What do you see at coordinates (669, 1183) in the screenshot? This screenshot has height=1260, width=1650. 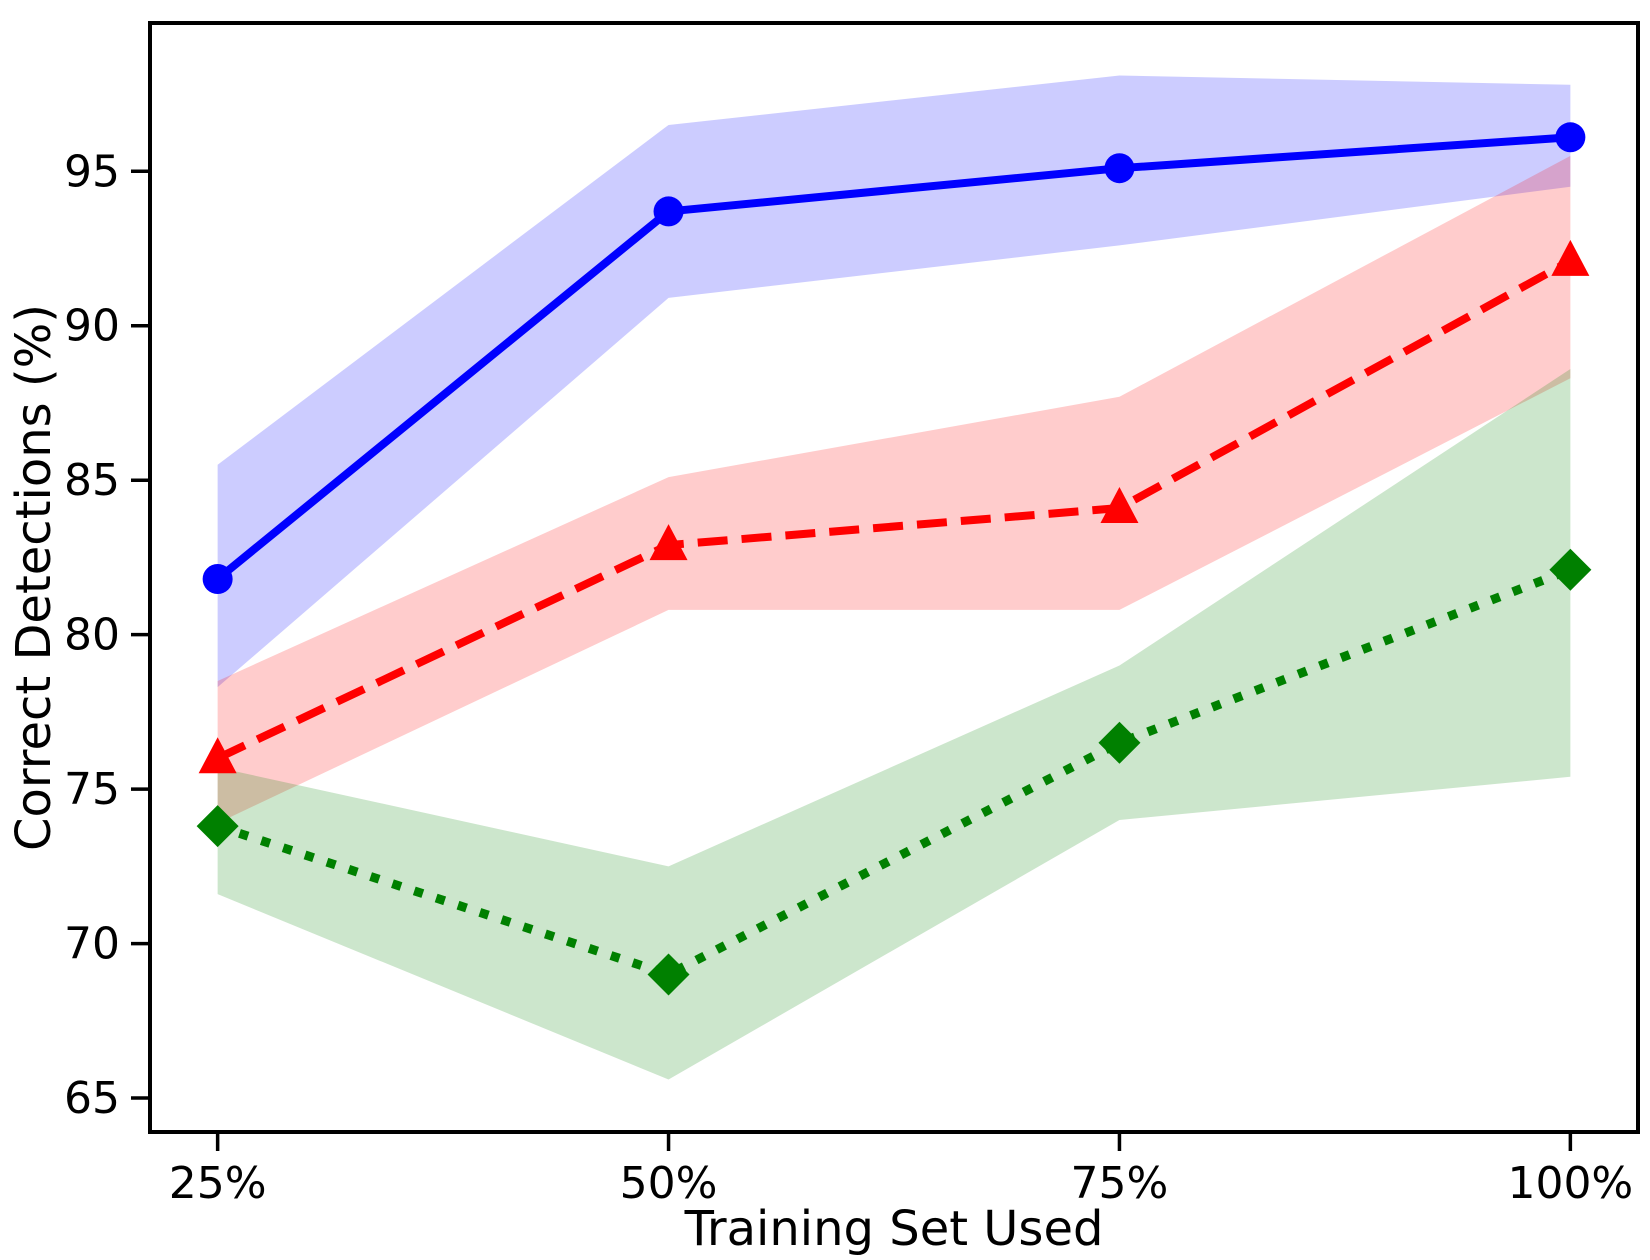 I see `x-tick-label: 50%` at bounding box center [669, 1183].